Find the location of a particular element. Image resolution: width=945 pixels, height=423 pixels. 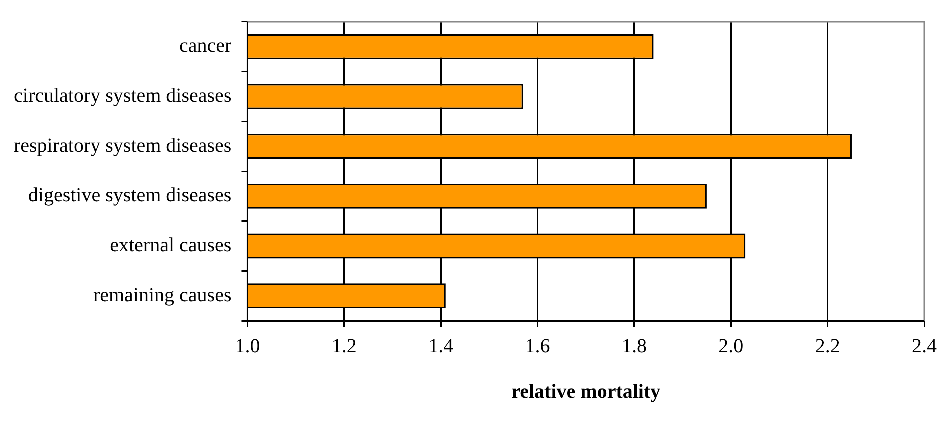

y-tick-label: cancer is located at coordinates (206, 46).